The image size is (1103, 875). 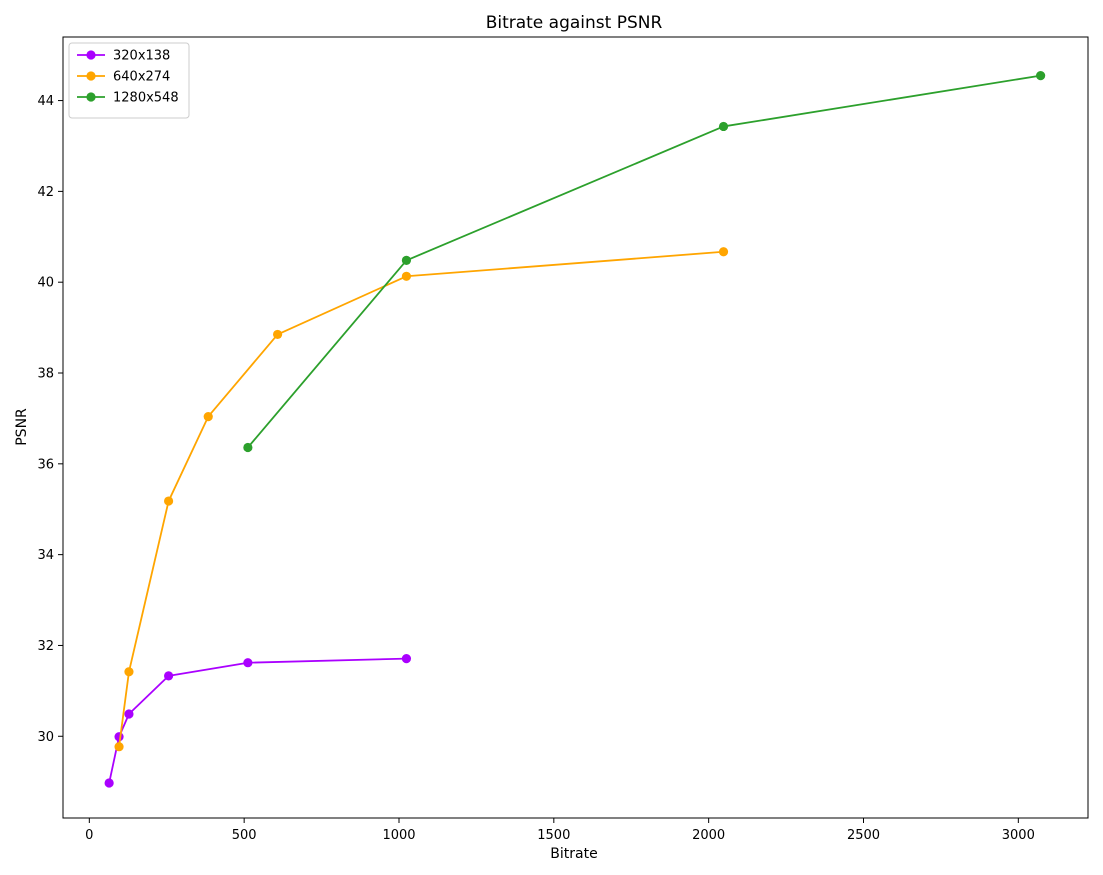 I want to click on y-tick-label-3: 36, so click(x=45, y=464).